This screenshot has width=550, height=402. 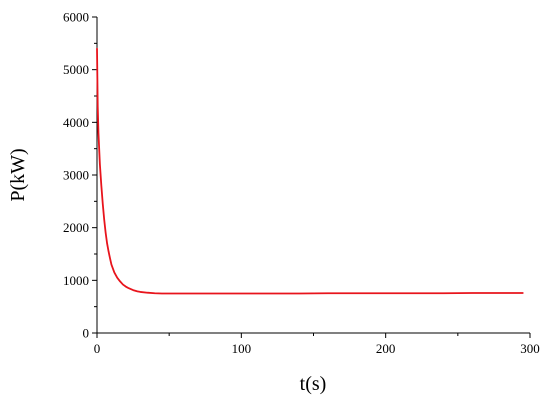 I want to click on x-tick-label: 0, so click(x=97, y=348).